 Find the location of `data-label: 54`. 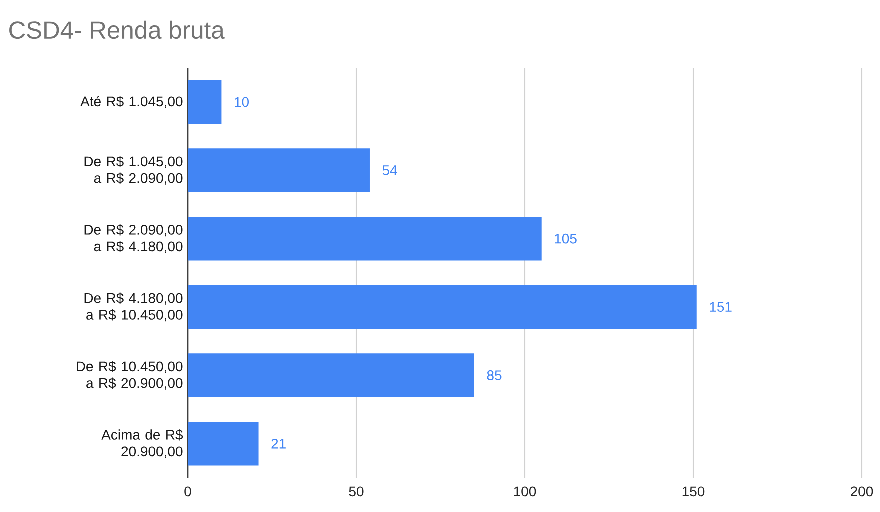

data-label: 54 is located at coordinates (390, 171).